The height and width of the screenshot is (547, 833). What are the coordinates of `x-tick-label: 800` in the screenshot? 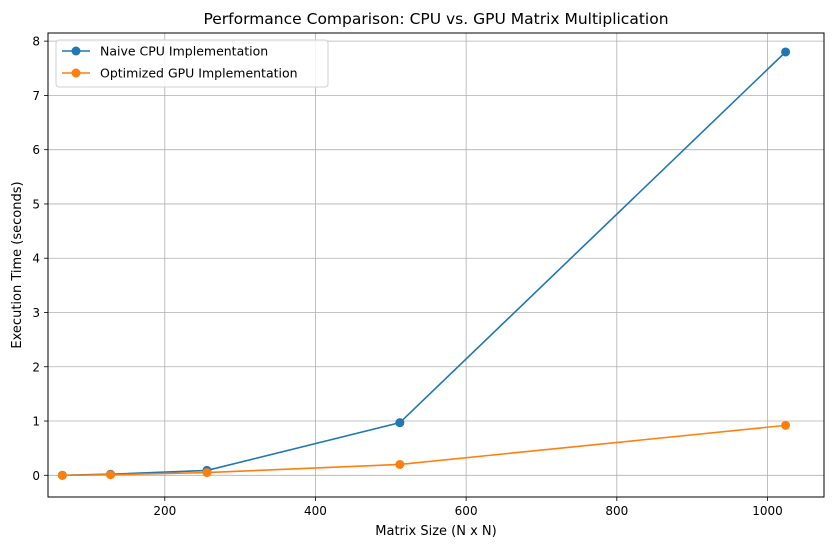 It's located at (616, 511).